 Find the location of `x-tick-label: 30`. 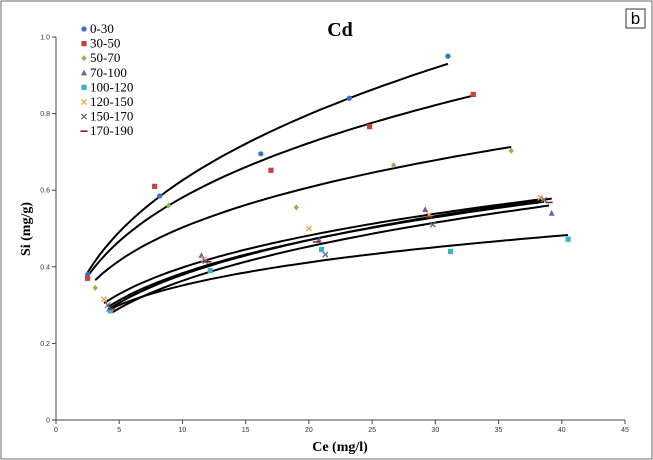

x-tick-label: 30 is located at coordinates (435, 430).